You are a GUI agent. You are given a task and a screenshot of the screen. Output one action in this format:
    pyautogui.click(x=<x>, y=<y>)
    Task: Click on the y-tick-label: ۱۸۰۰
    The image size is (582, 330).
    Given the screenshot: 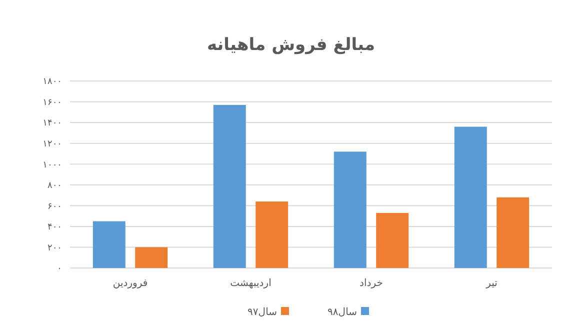 What is the action you would take?
    pyautogui.click(x=52, y=82)
    